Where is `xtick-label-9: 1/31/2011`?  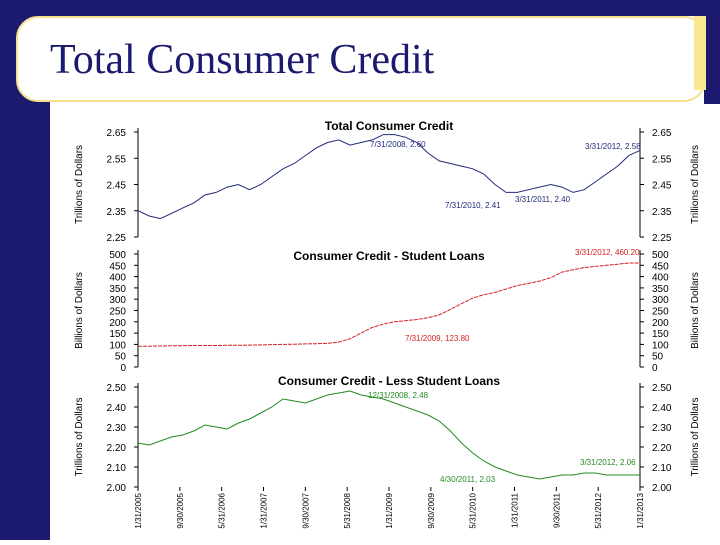 xtick-label-9: 1/31/2011 is located at coordinates (515, 510).